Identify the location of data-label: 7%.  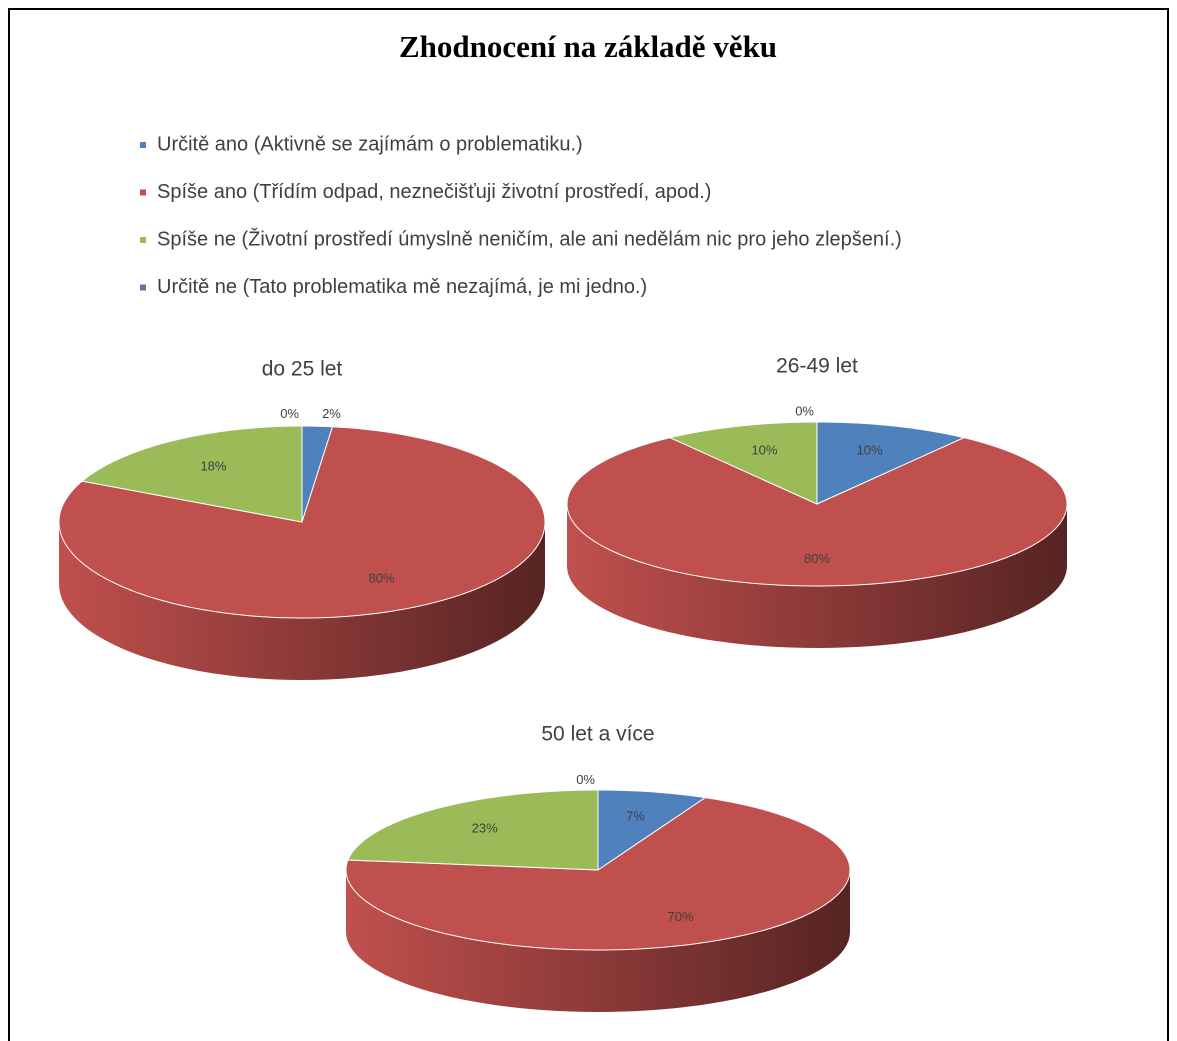
(635, 815).